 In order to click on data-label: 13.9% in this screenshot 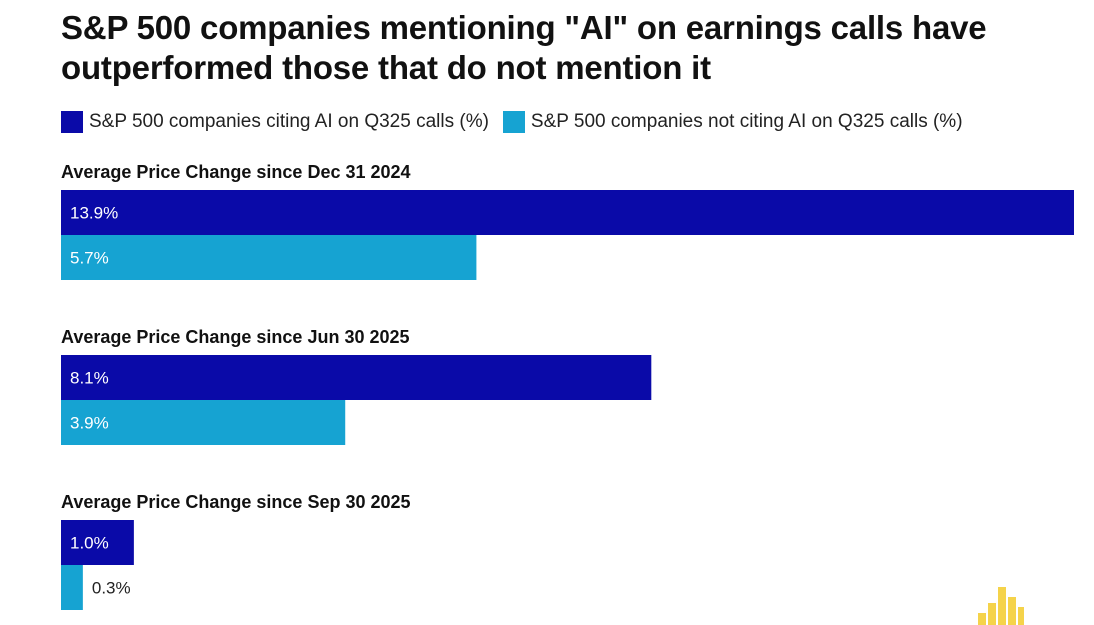, I will do `click(94, 213)`.